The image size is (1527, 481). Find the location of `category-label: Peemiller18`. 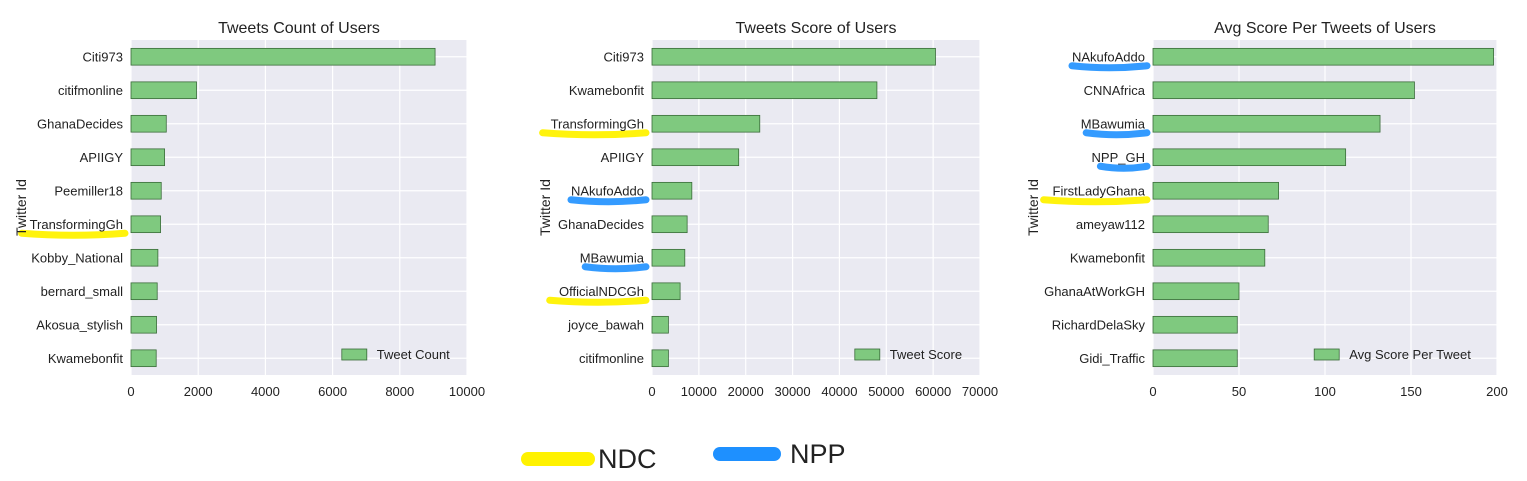

category-label: Peemiller18 is located at coordinates (88, 190).